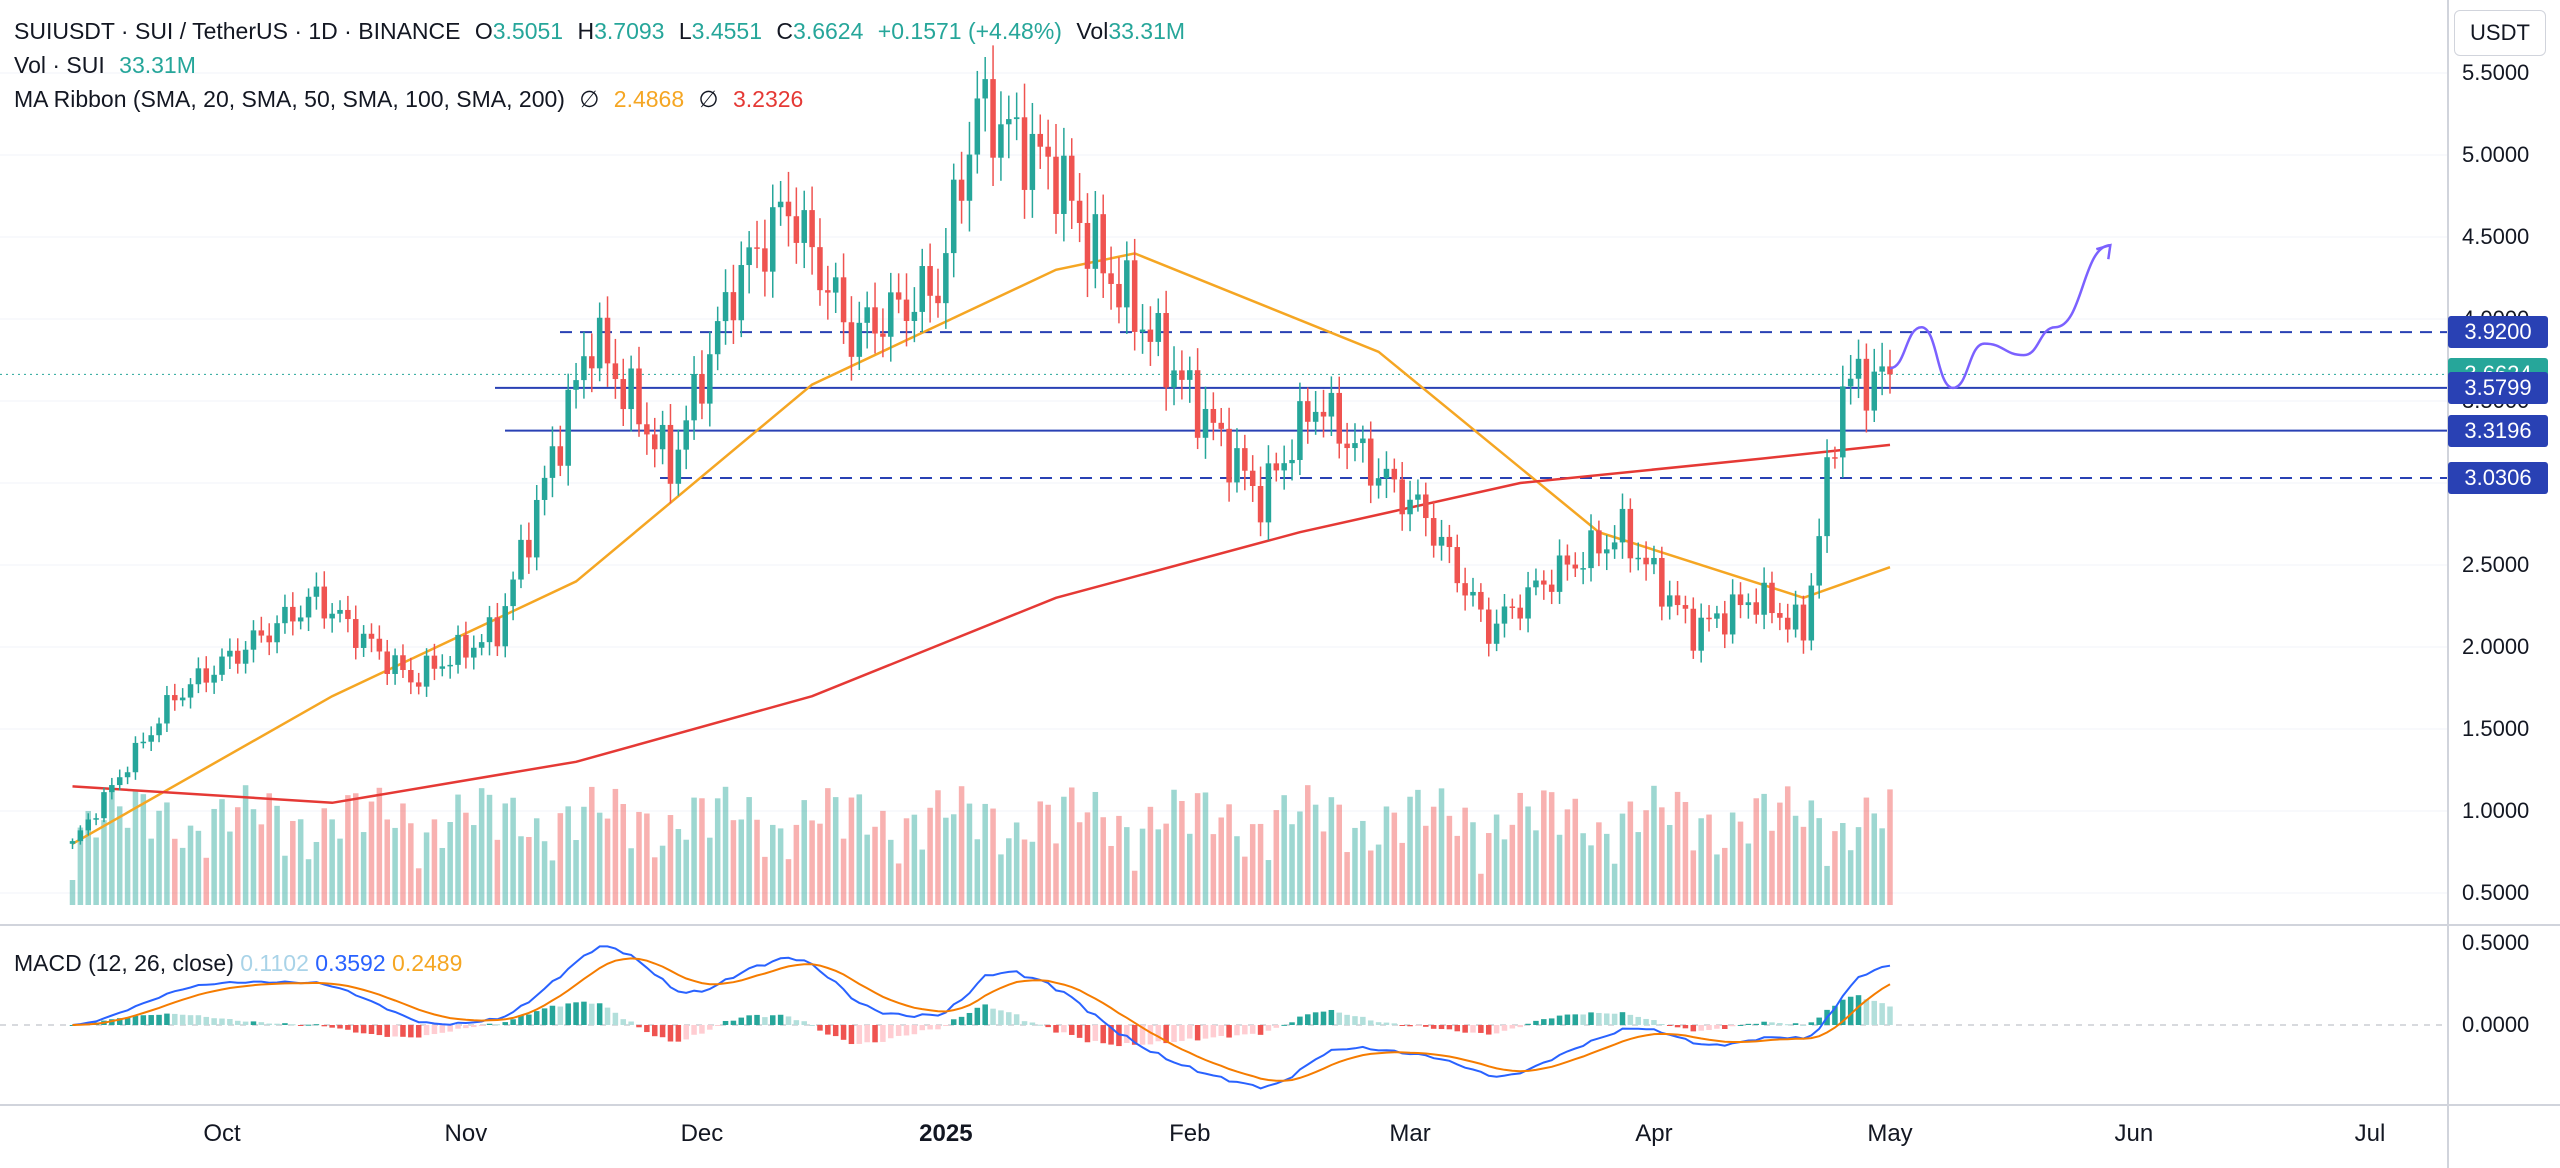 Image resolution: width=2560 pixels, height=1168 pixels. What do you see at coordinates (1224, 405) in the screenshot?
I see `horizontal-levels` at bounding box center [1224, 405].